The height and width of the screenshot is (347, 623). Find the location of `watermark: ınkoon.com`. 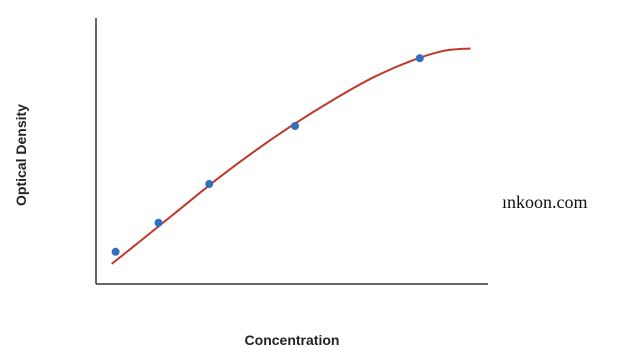

watermark: ınkoon.com is located at coordinates (545, 202).